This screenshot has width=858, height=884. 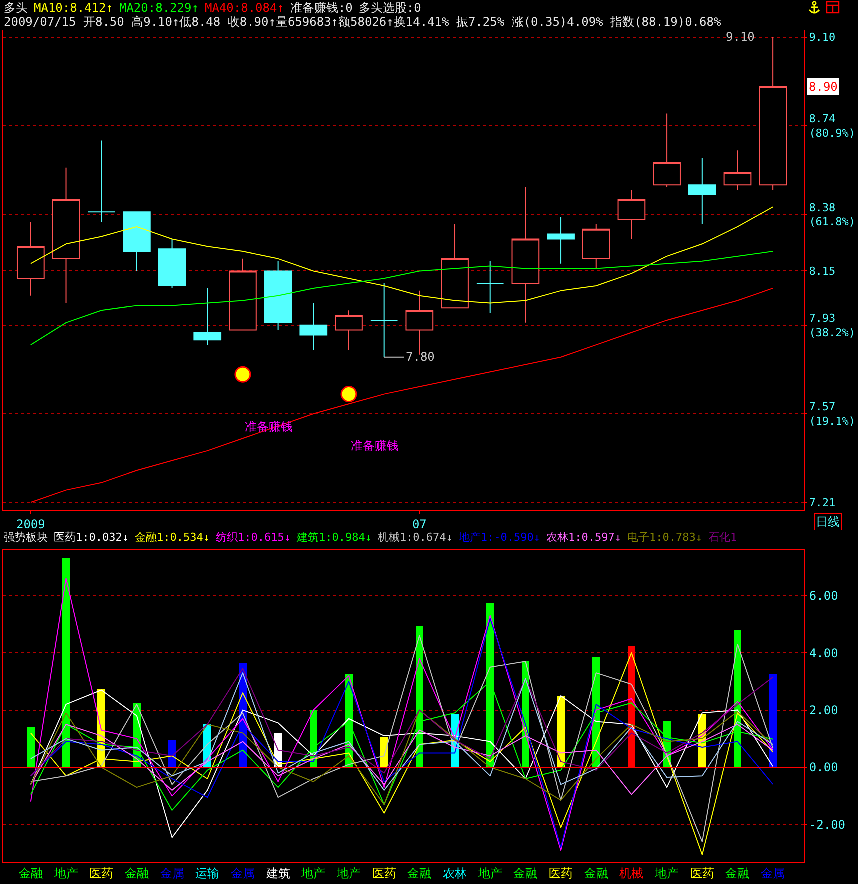 I want to click on y-tick-label: 6.00, so click(x=823, y=596).